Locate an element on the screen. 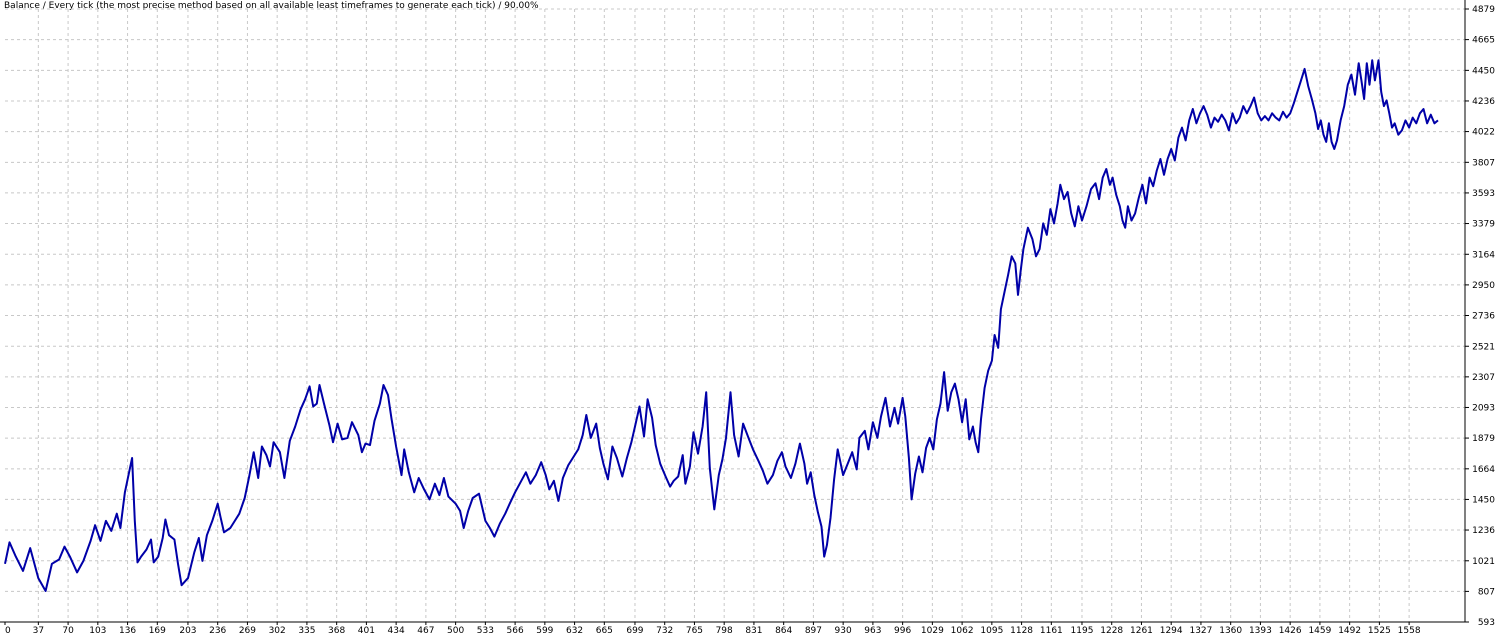 The height and width of the screenshot is (635, 1500). x-tick-label: 136 is located at coordinates (127, 630).